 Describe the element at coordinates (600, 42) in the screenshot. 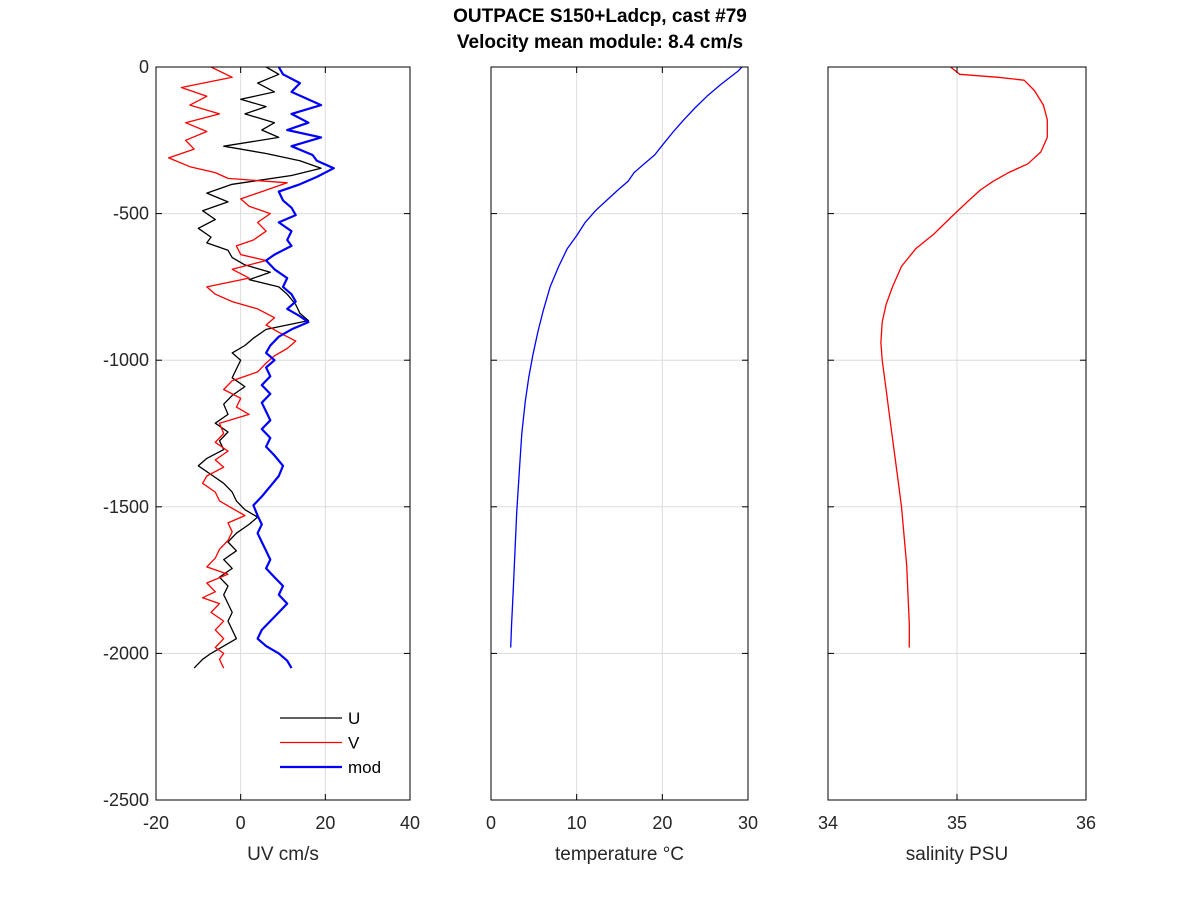

I see `figure-title-line-2: Velocity mean module: 8.4 cm/s` at that location.